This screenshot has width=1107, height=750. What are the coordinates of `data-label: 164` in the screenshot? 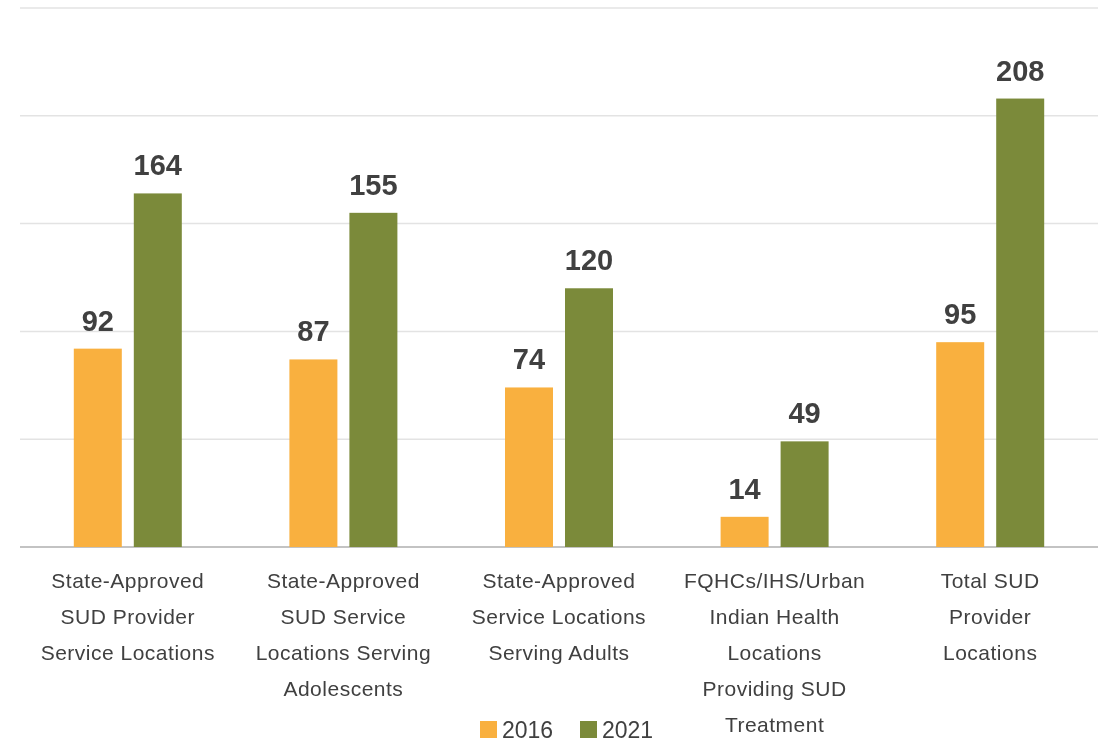 It's located at (157, 165).